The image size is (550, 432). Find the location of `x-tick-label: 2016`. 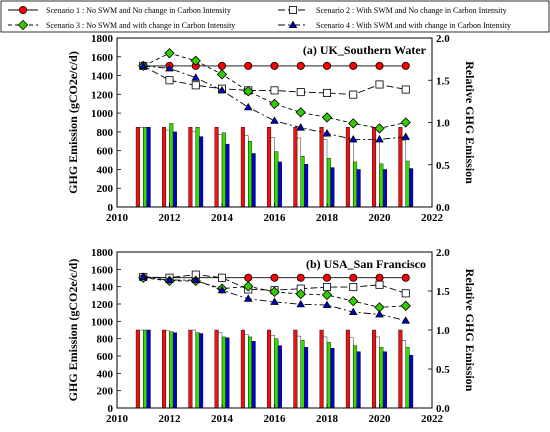

x-tick-label: 2016 is located at coordinates (275, 419).